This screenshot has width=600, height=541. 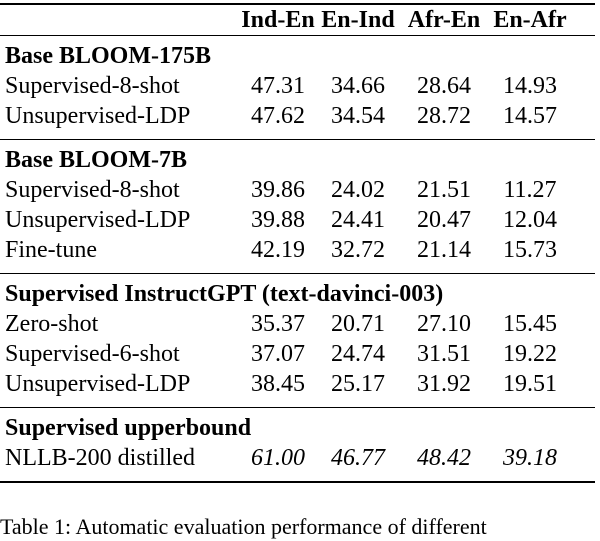 What do you see at coordinates (444, 250) in the screenshot?
I see `cell-value: 21.14` at bounding box center [444, 250].